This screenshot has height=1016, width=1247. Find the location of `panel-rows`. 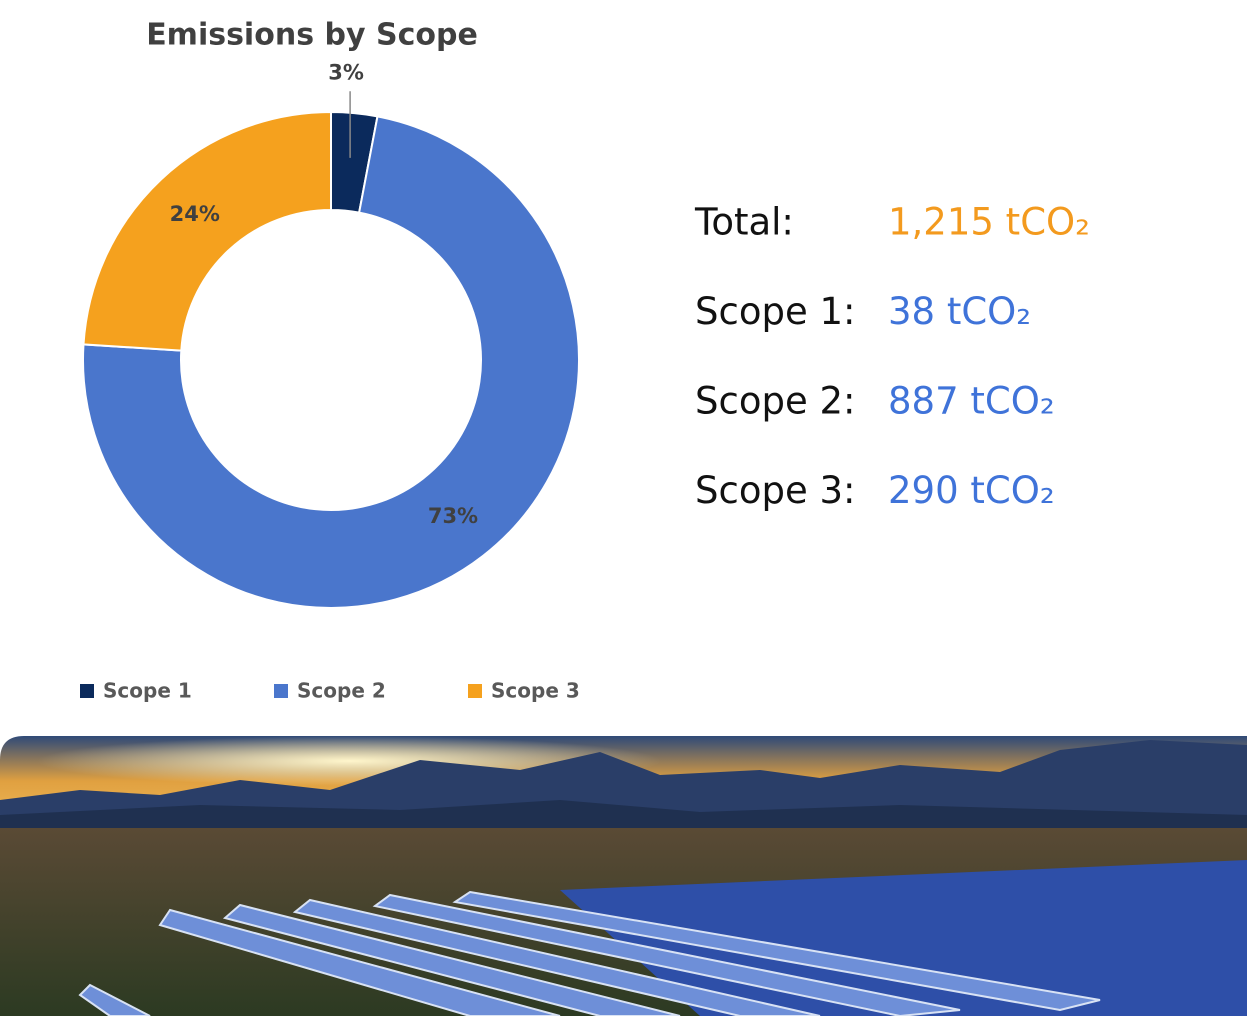

panel-rows is located at coordinates (589, 953).